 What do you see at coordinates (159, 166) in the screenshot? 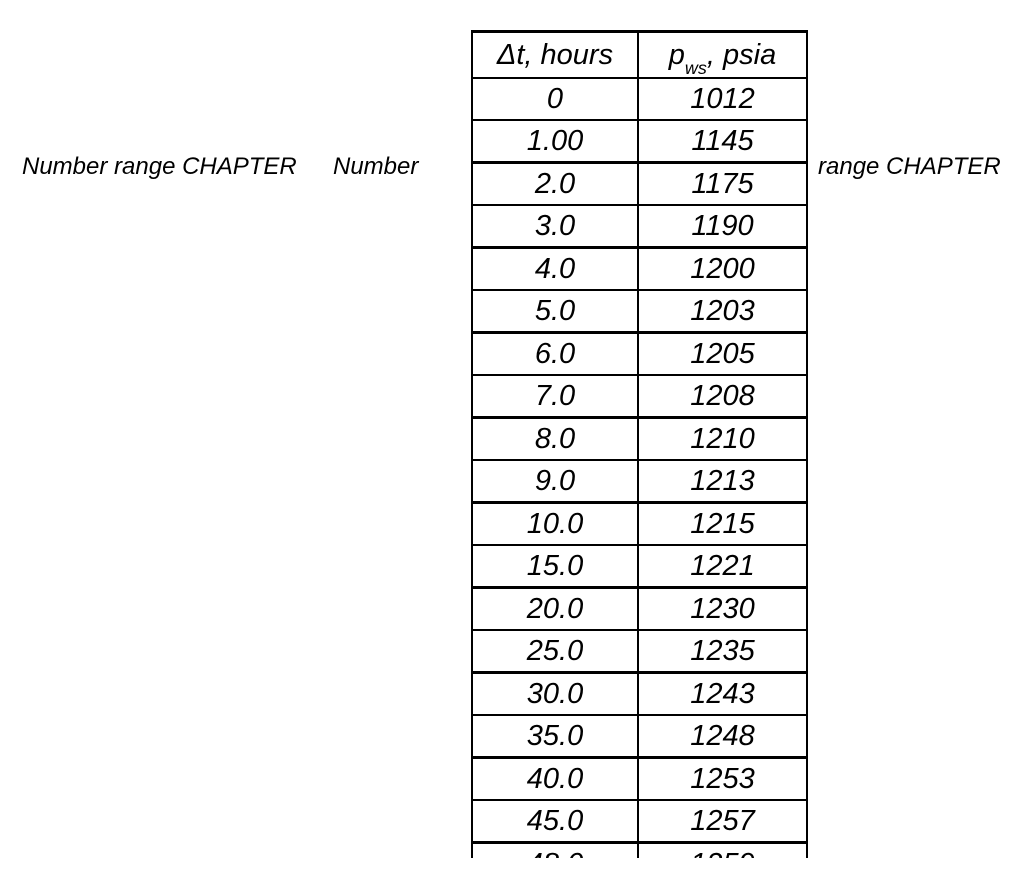
I see `left-caption-text: Number range CHAPTER` at bounding box center [159, 166].